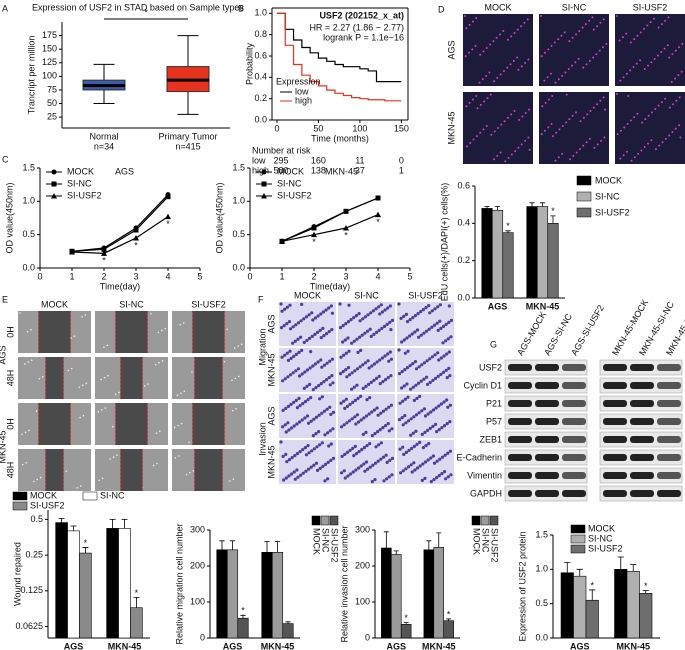 This screenshot has width=685, height=650. What do you see at coordinates (260, 98) in the screenshot?
I see `y-tick-label: 0.2` at bounding box center [260, 98].